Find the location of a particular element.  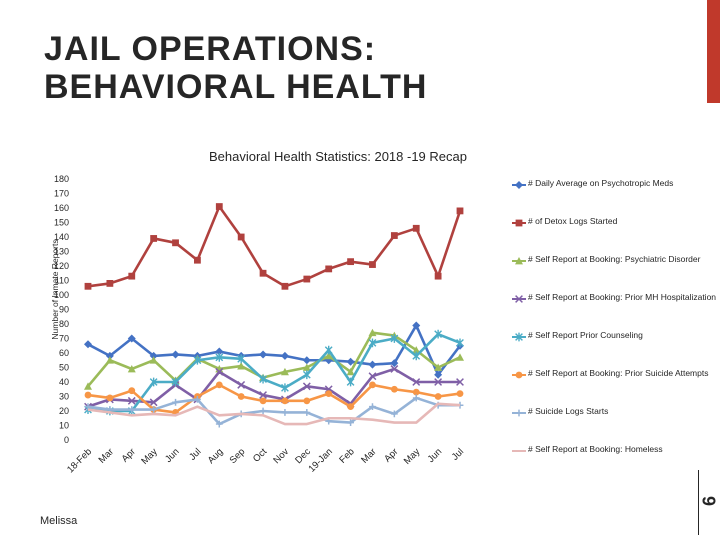

y-tick-label: 80 is located at coordinates (64, 324).